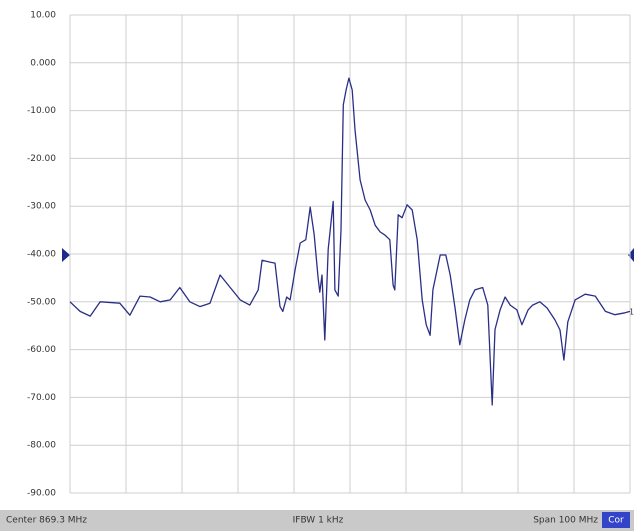 The image size is (634, 531). I want to click on y-tick-label: -10.00, so click(41, 111).